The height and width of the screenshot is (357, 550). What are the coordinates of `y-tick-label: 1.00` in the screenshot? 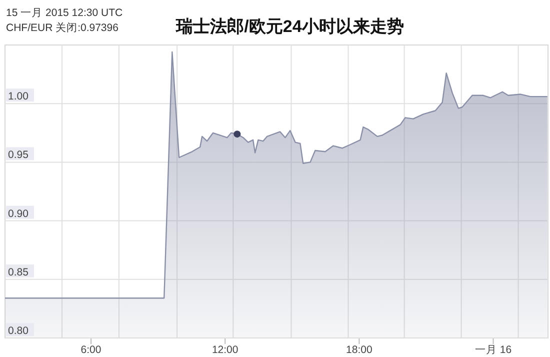 It's located at (18, 96).